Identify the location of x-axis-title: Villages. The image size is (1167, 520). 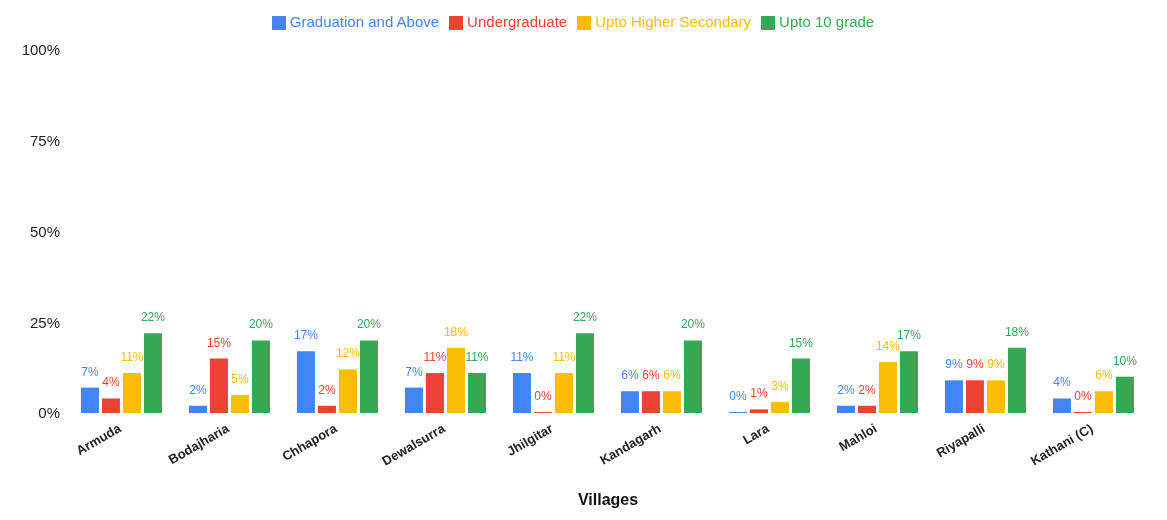
(608, 499).